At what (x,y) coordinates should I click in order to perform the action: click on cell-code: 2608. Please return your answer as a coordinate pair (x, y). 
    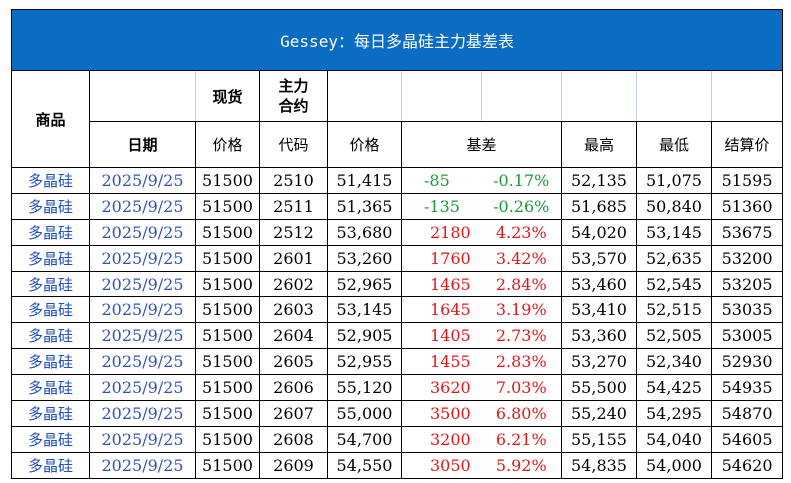
    Looking at the image, I should click on (293, 439).